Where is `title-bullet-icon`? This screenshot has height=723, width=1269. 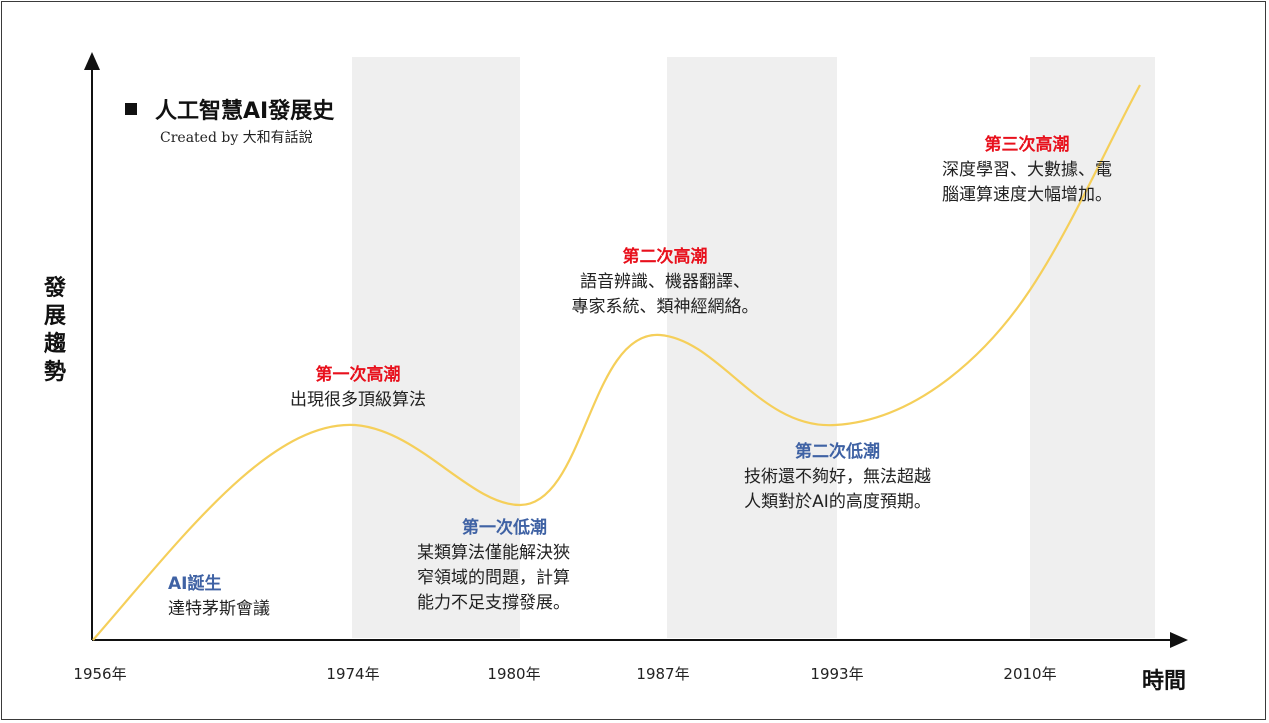 title-bullet-icon is located at coordinates (131, 109).